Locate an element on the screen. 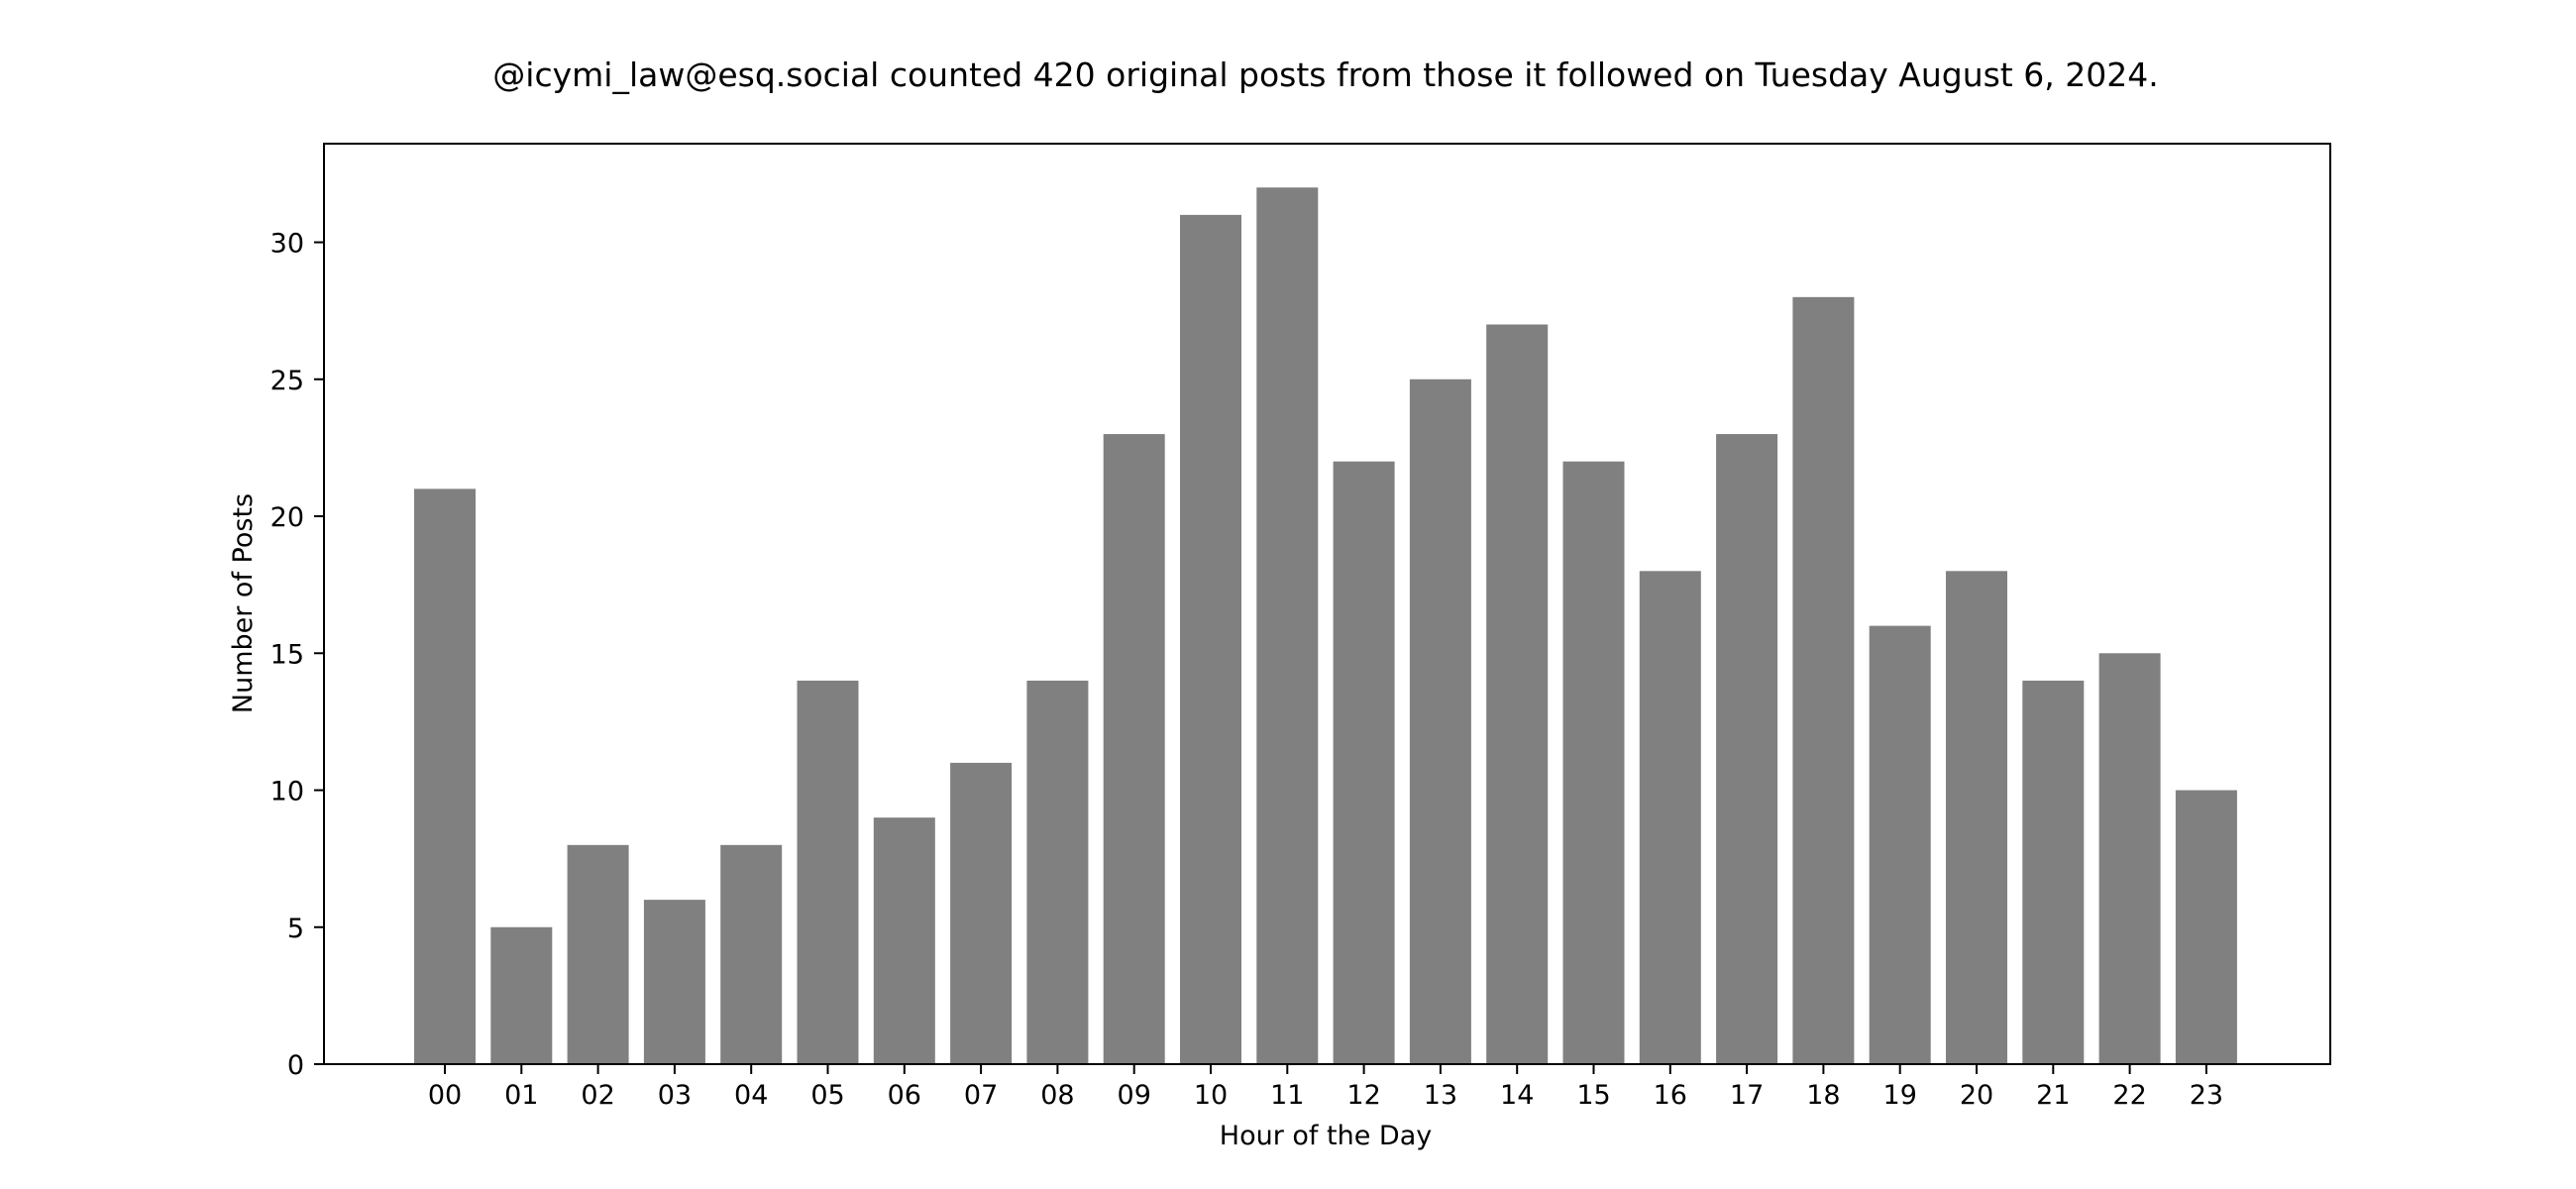  x-axis-label: Hour of the Day is located at coordinates (1326, 1136).